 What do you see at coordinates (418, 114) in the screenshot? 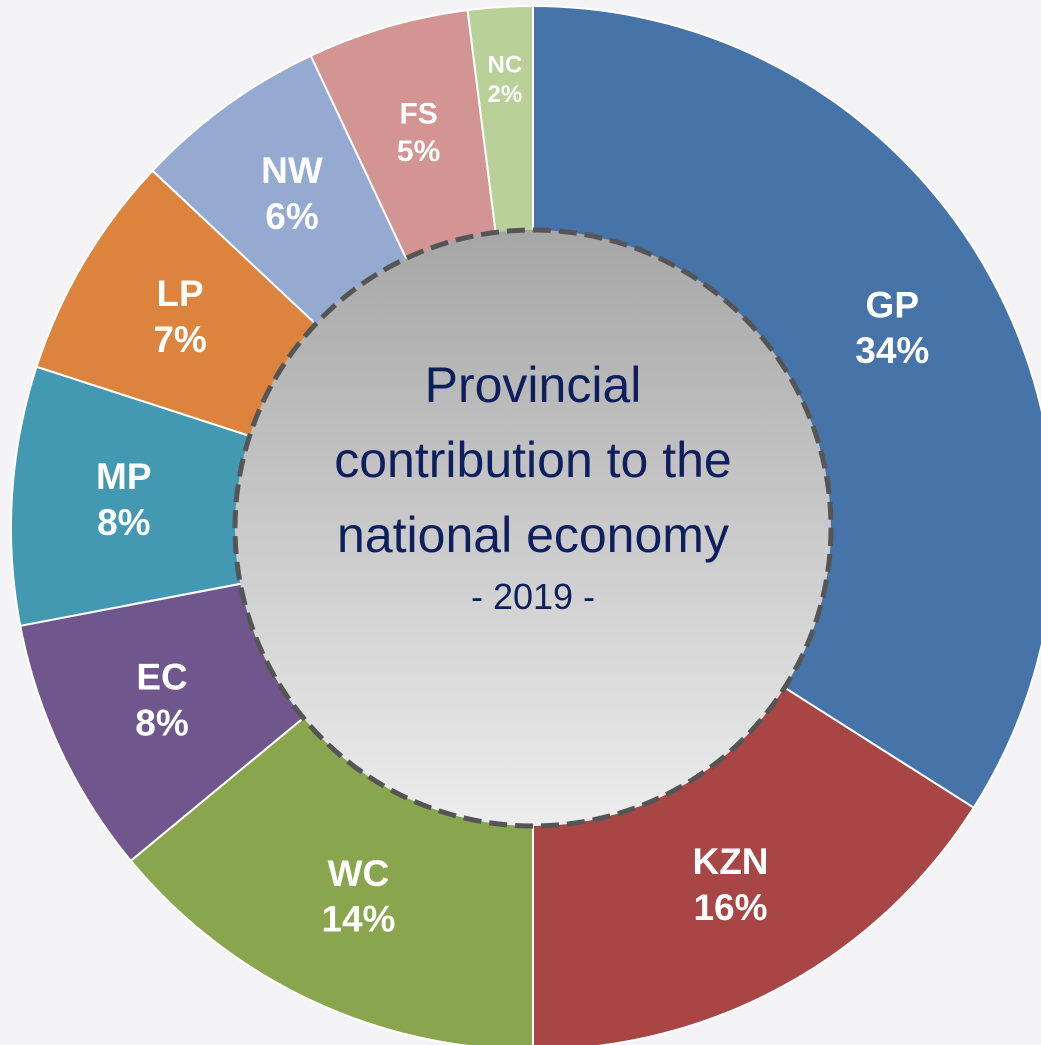
I see `slice-name-label: FS` at bounding box center [418, 114].